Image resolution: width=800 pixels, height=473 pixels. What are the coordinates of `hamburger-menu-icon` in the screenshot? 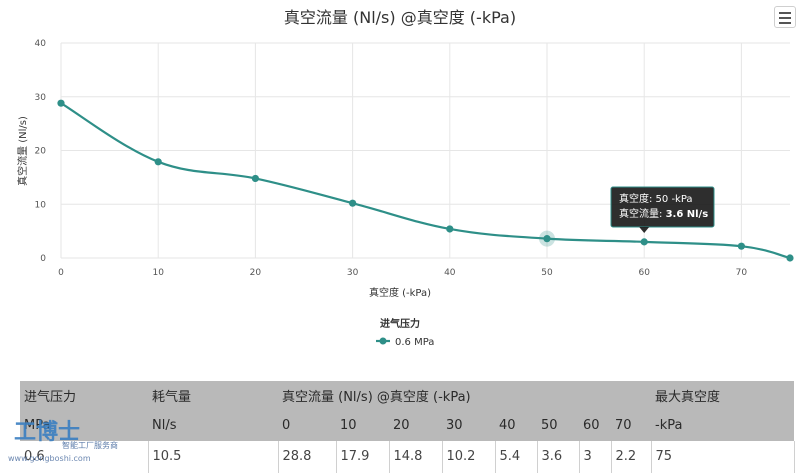 It's located at (785, 13).